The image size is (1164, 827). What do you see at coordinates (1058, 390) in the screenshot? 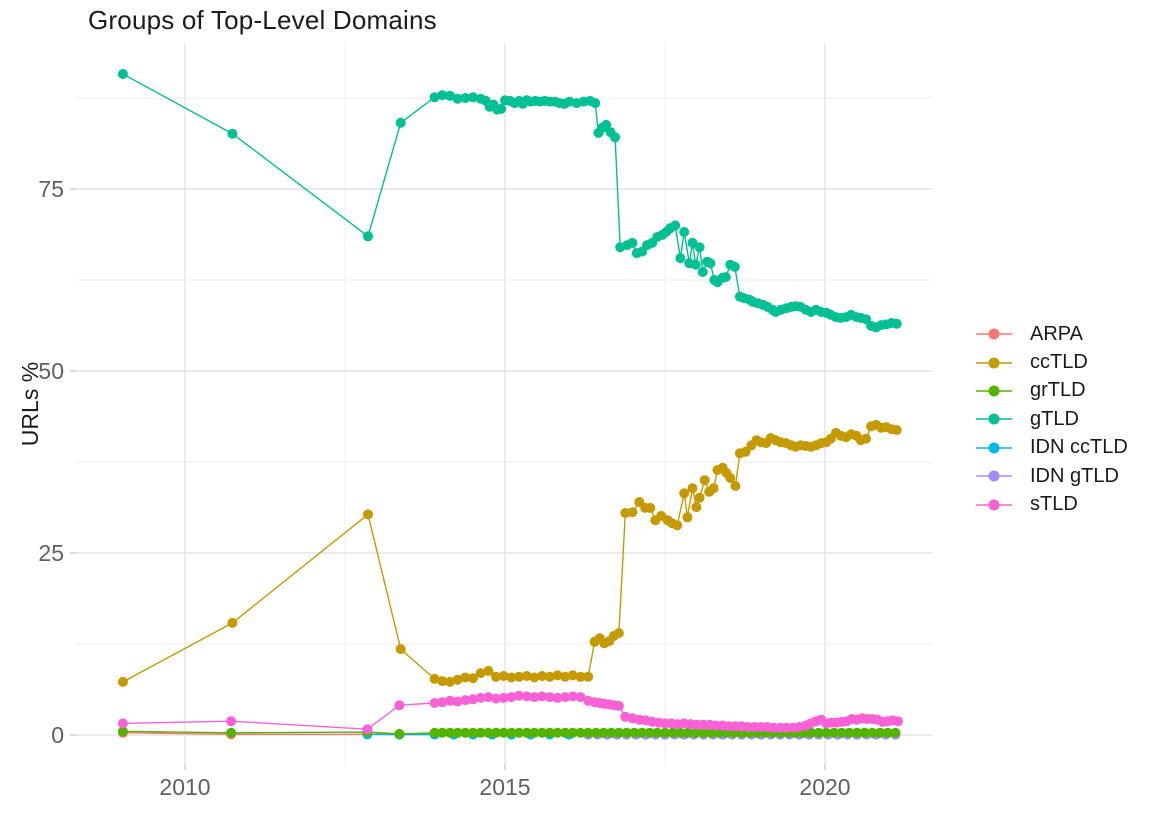
I see `legend-label: grTLD` at bounding box center [1058, 390].